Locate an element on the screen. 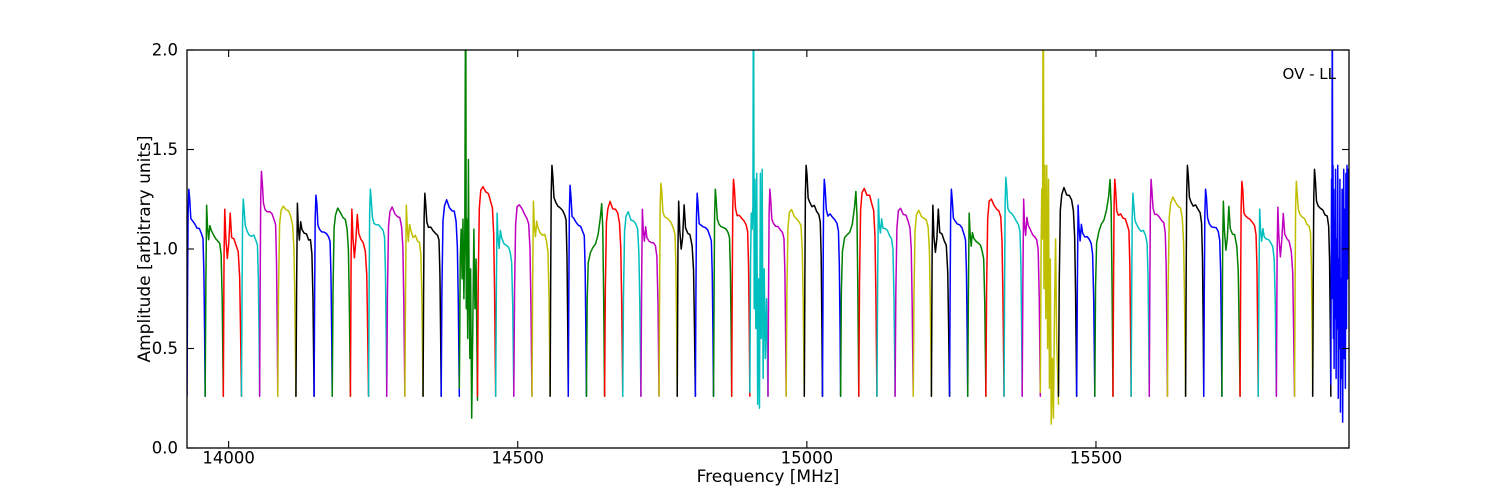  y-tick-label: 2.0 is located at coordinates (165, 50).